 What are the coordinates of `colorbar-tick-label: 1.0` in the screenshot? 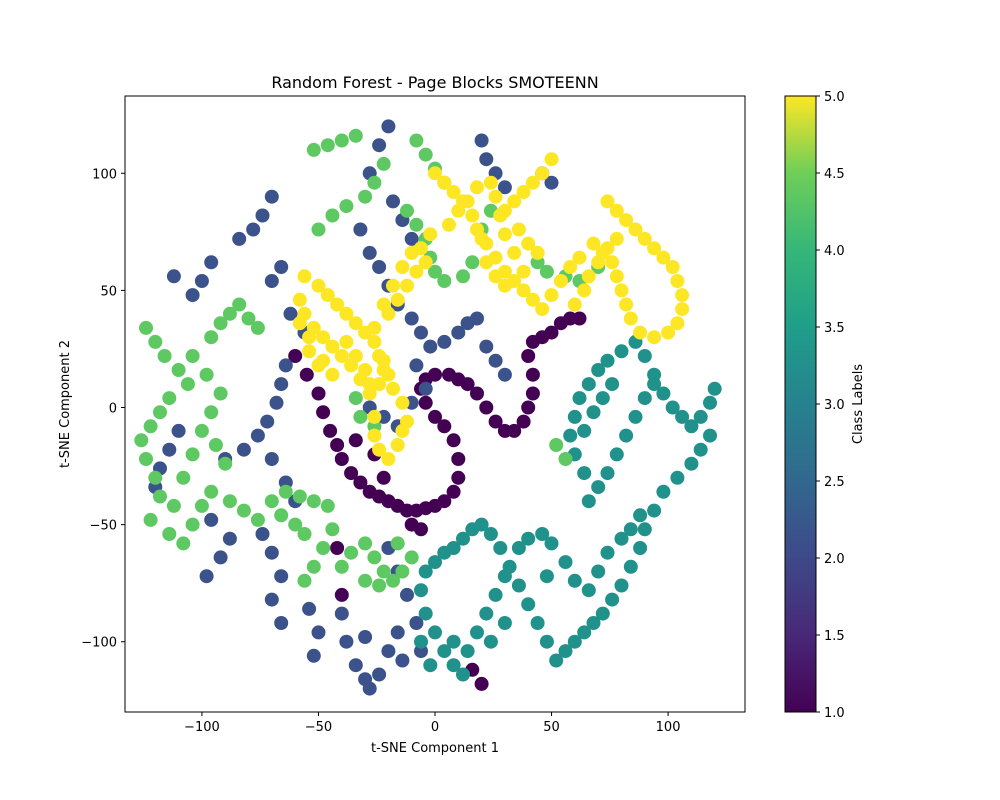 It's located at (834, 713).